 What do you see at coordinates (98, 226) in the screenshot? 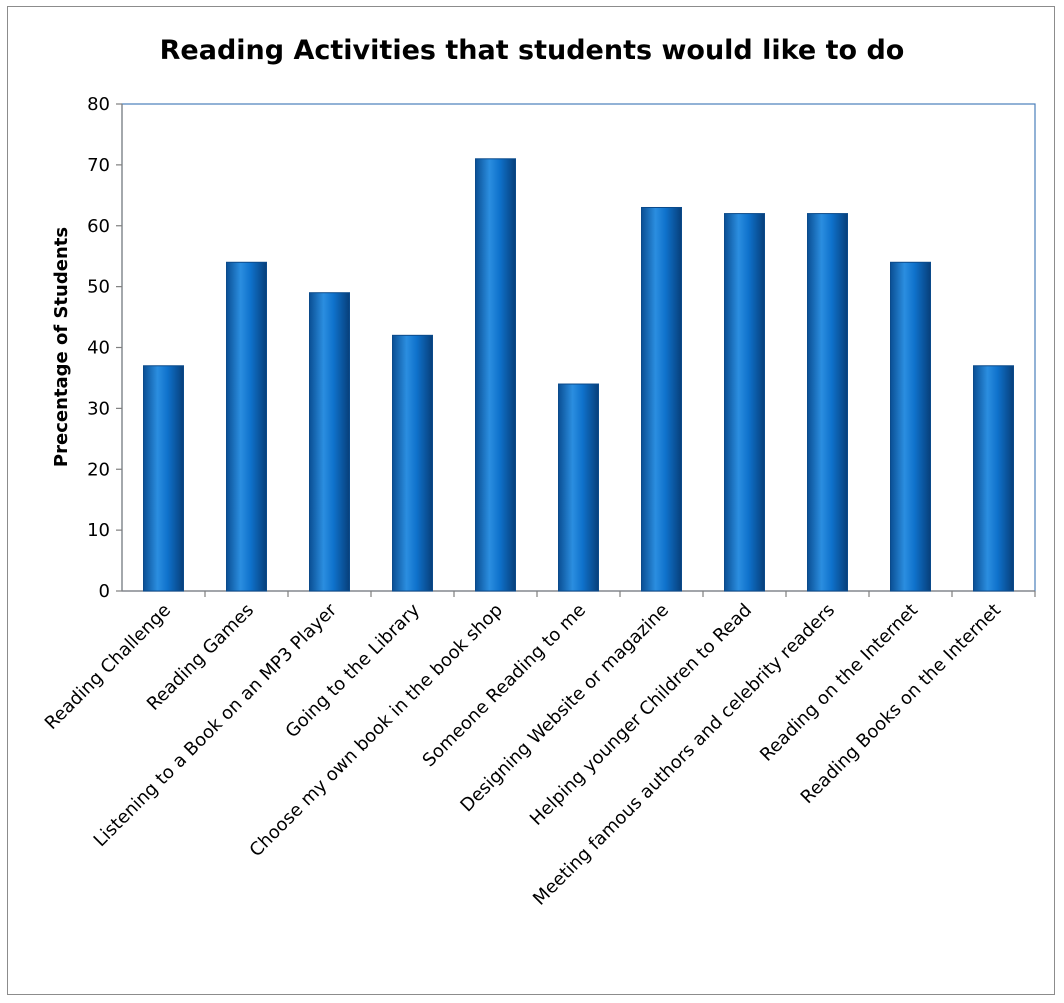
I see `y-tick-label: 60` at bounding box center [98, 226].